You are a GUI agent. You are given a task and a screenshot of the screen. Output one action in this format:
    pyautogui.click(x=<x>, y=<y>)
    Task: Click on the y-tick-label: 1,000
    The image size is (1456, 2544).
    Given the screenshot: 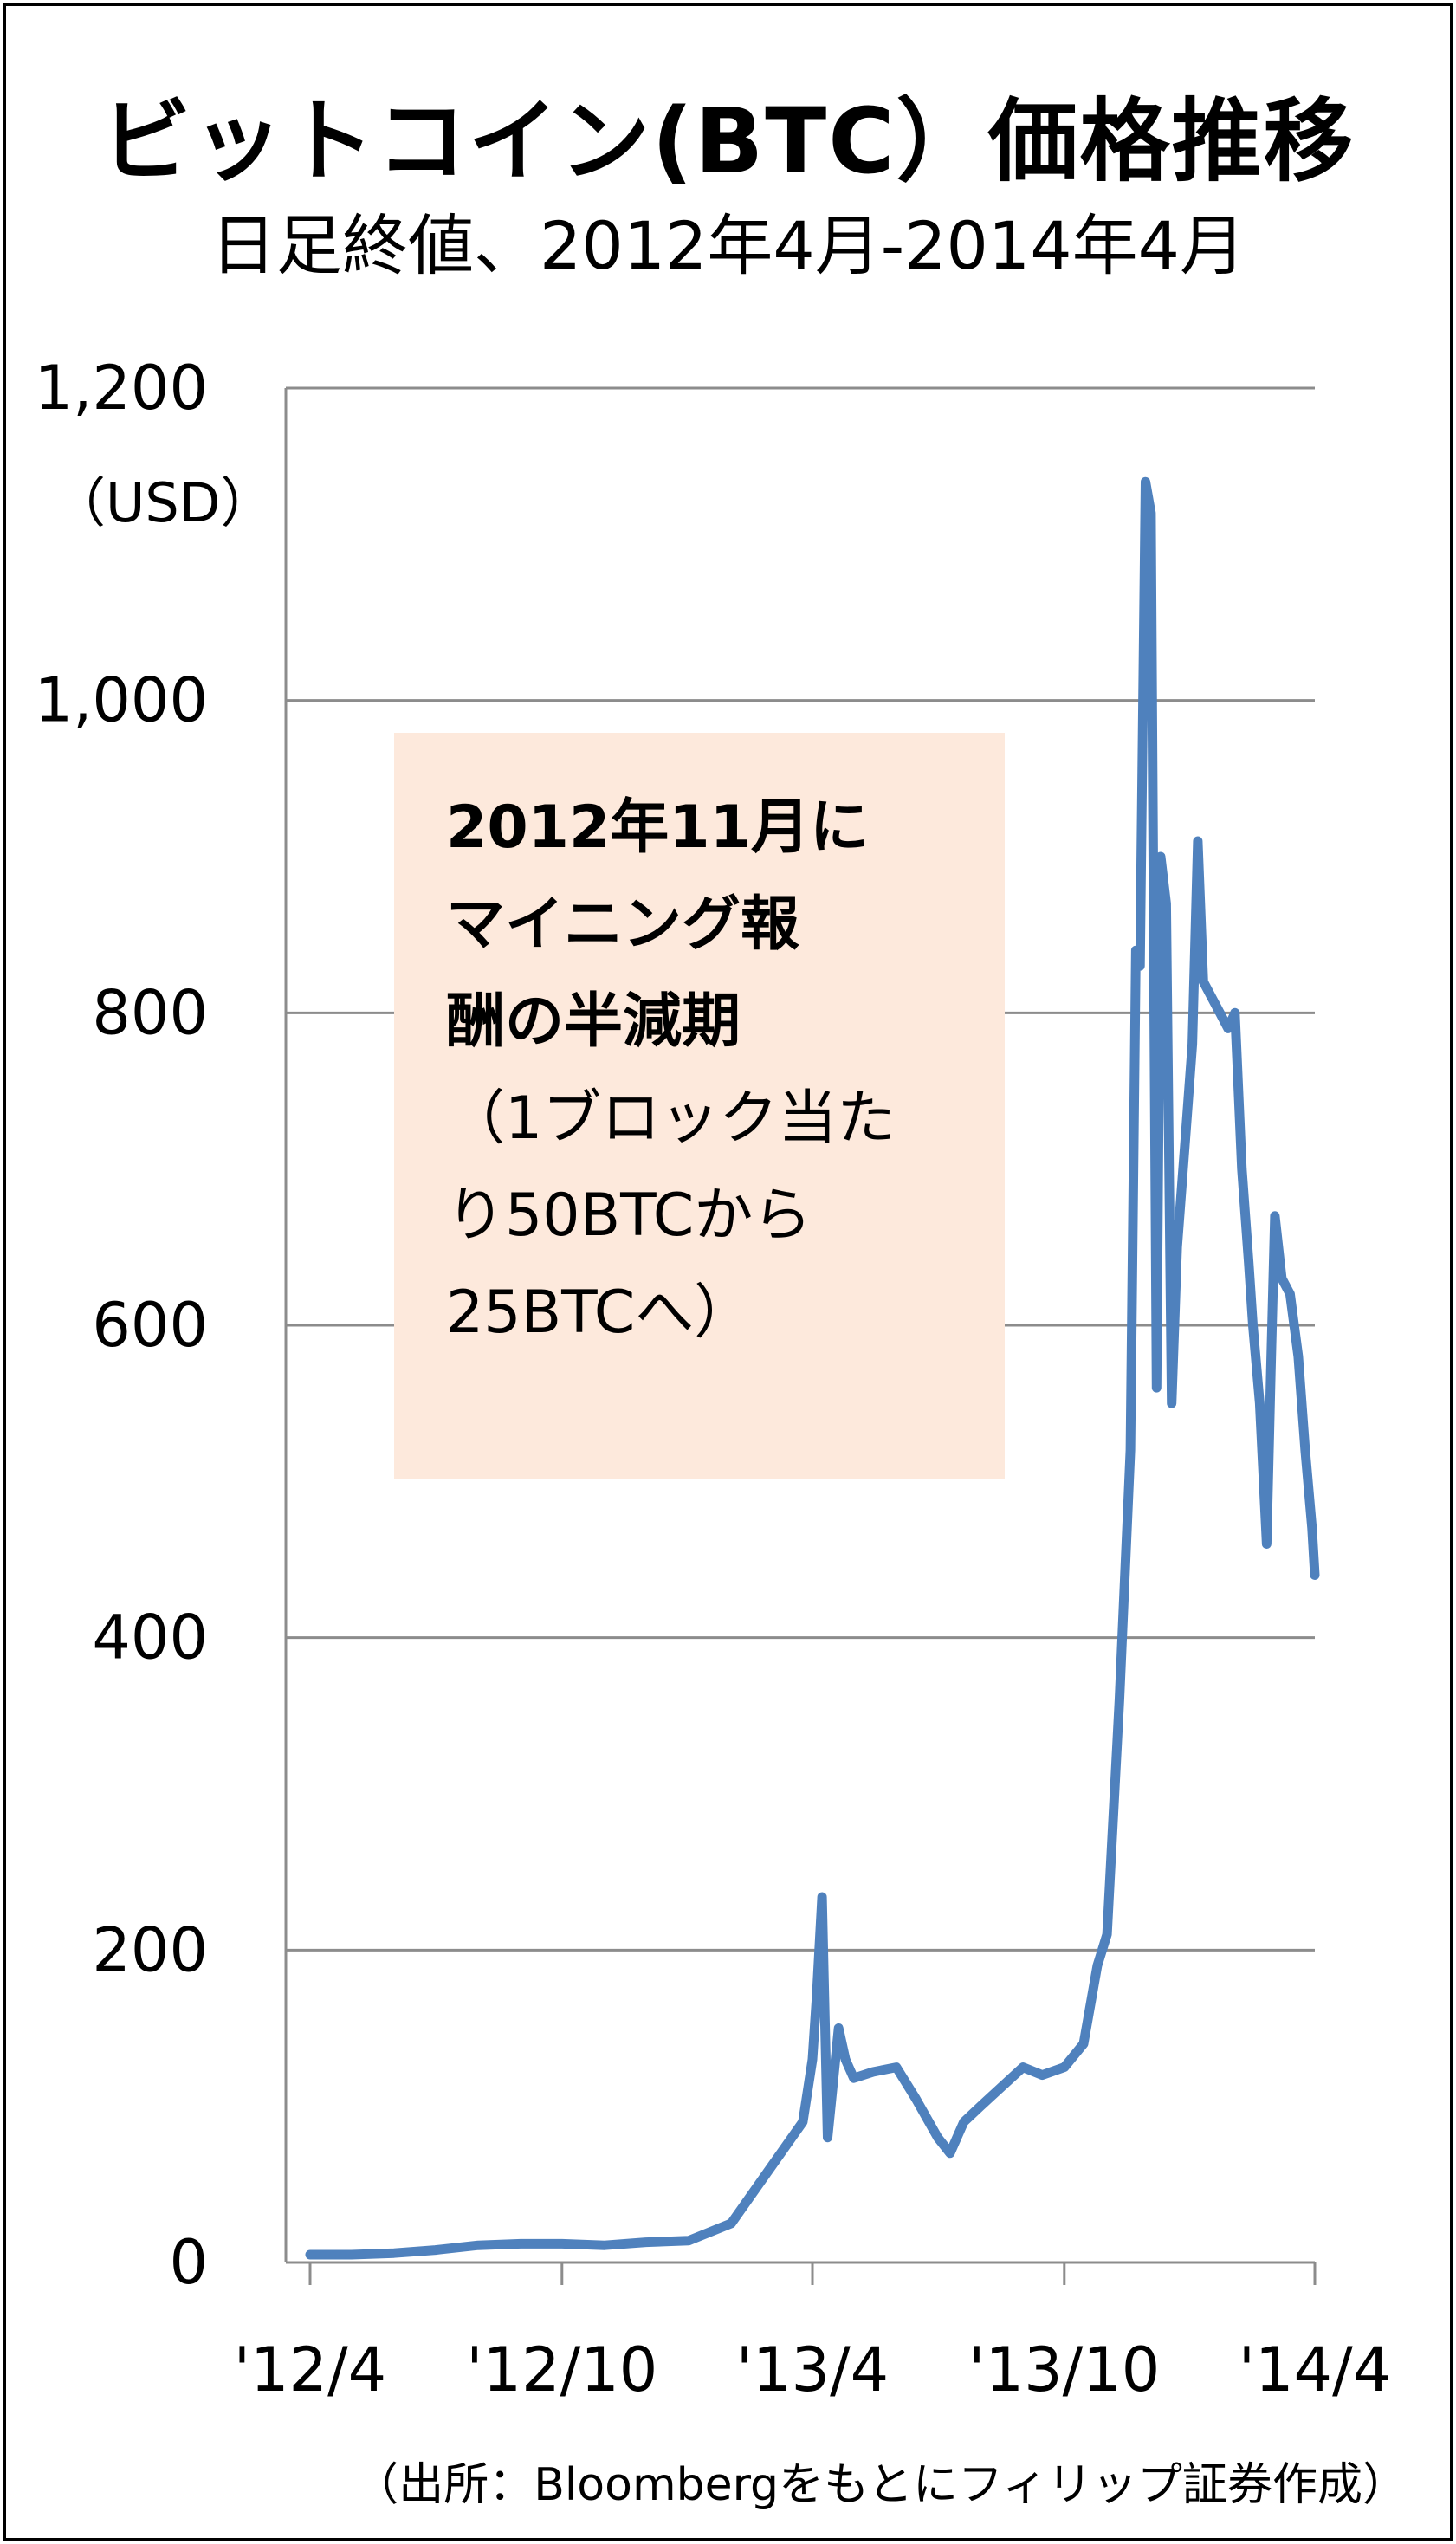 What is the action you would take?
    pyautogui.click(x=121, y=701)
    